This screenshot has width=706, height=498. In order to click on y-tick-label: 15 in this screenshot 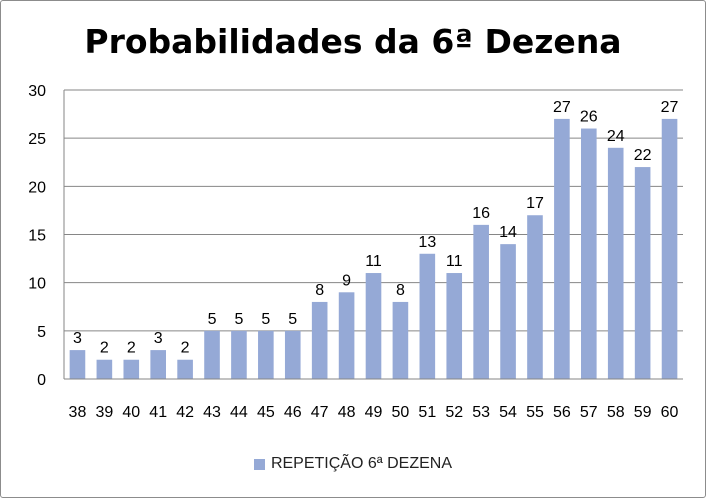, I will do `click(37, 236)`.